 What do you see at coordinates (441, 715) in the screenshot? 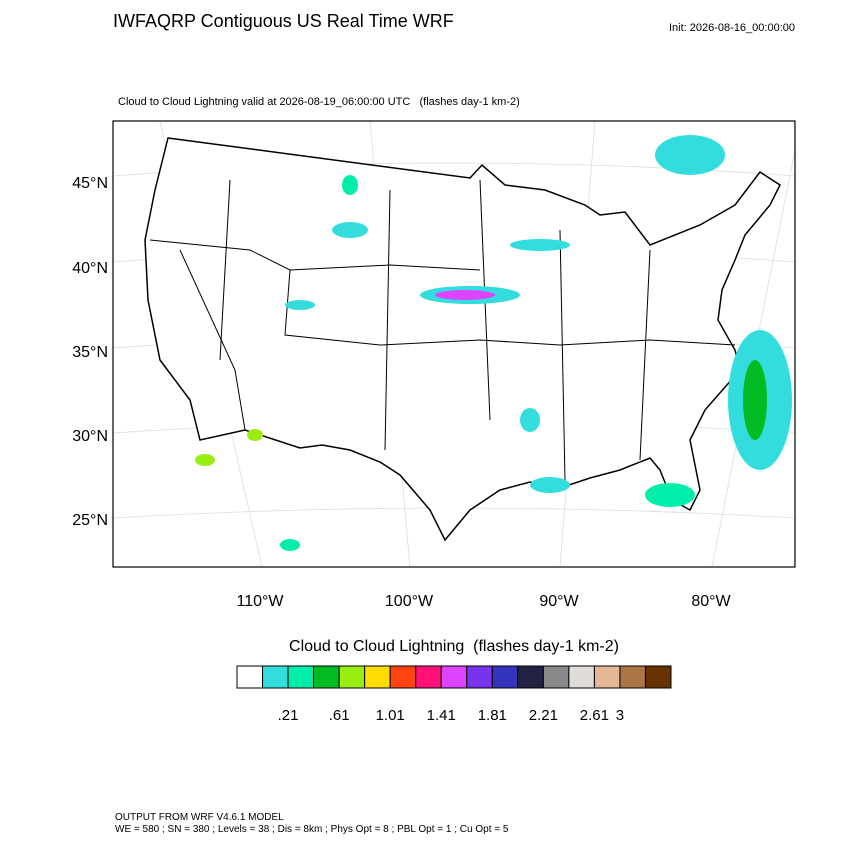
I see `colorbar-label: 1.41` at bounding box center [441, 715].